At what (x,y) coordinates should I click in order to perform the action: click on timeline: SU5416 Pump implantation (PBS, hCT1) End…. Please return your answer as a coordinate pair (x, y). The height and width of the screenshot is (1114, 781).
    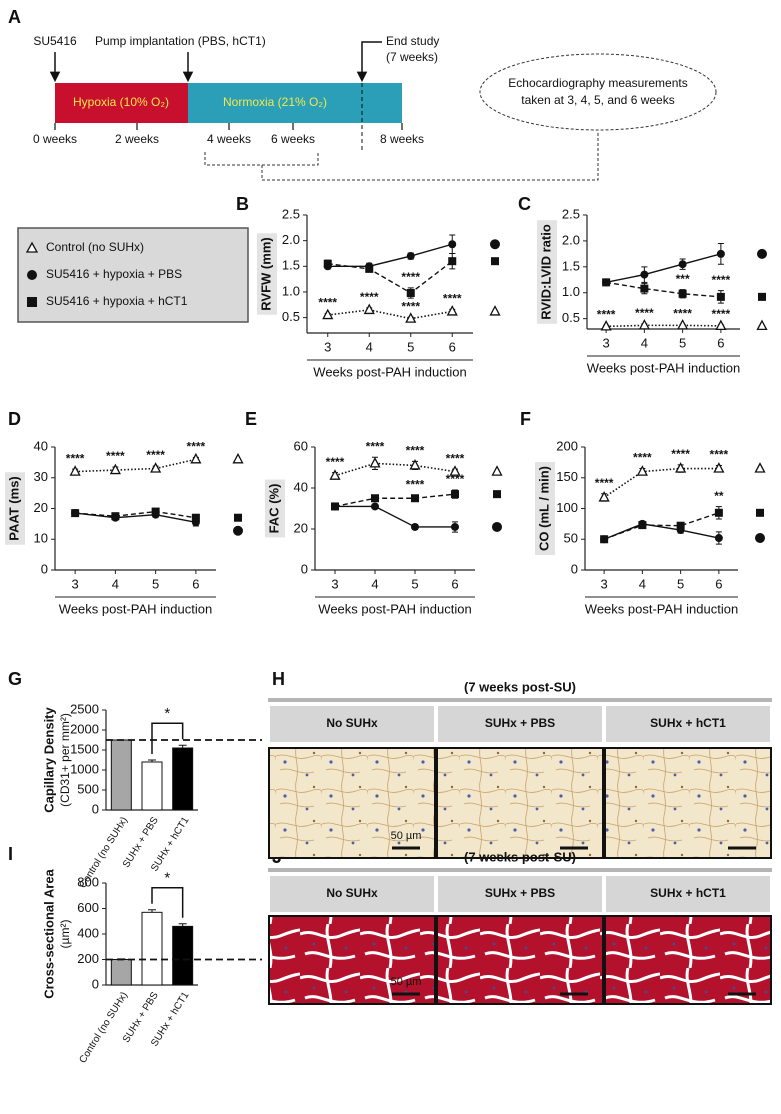
    Looking at the image, I should click on (375, 107).